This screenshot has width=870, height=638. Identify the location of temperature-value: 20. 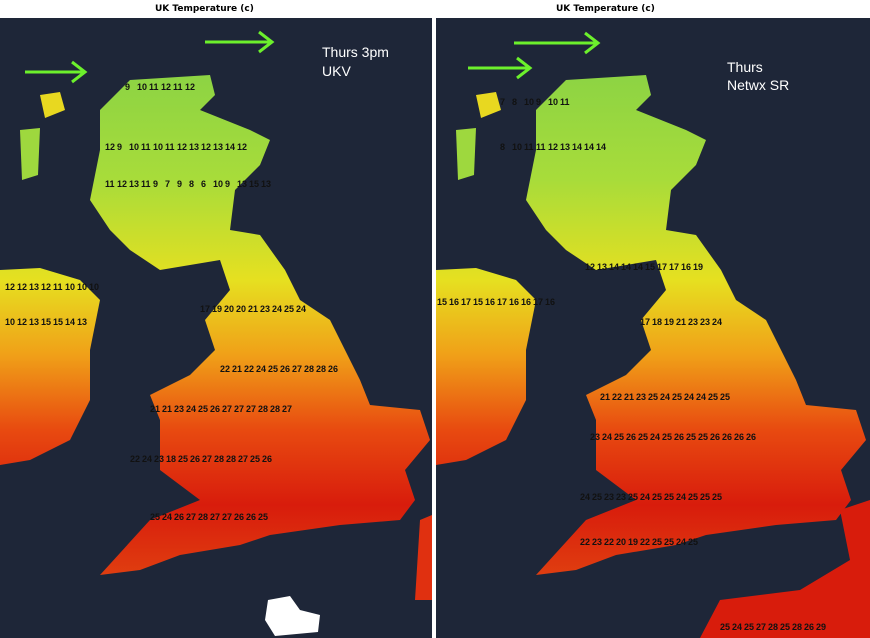
(621, 542).